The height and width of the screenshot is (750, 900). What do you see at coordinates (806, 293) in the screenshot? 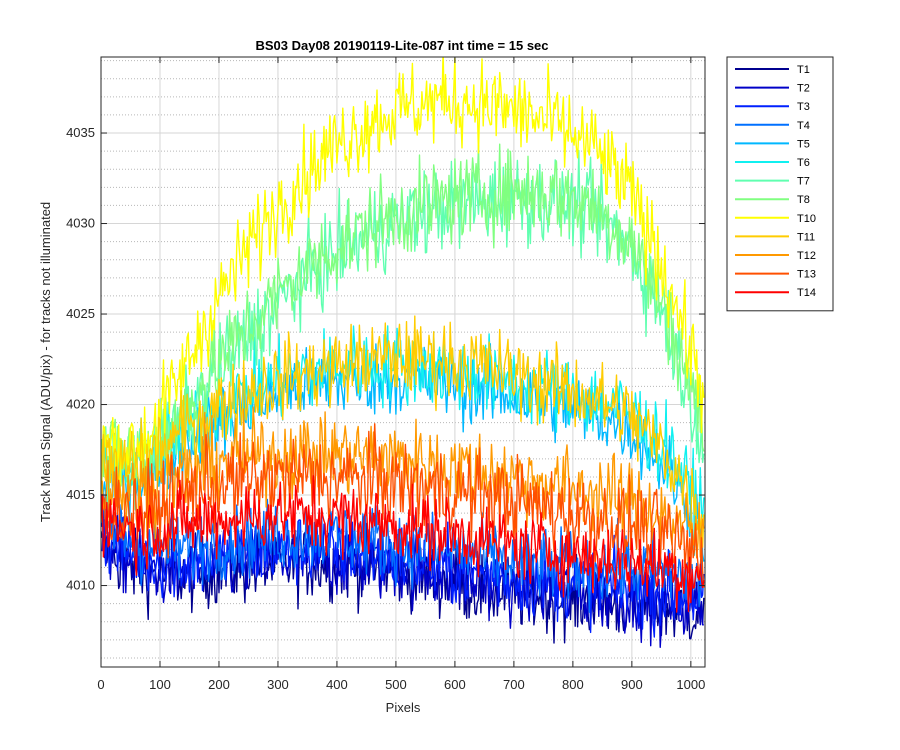
I see `legend-label: T14` at bounding box center [806, 293].